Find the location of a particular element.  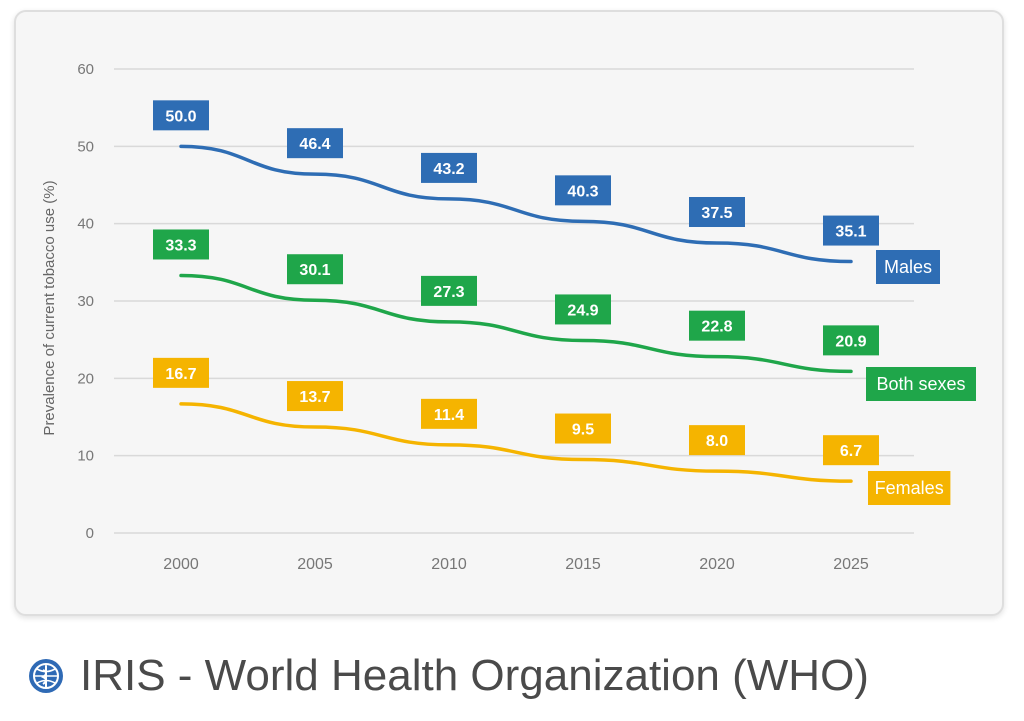

series-name-label: Females is located at coordinates (909, 488).